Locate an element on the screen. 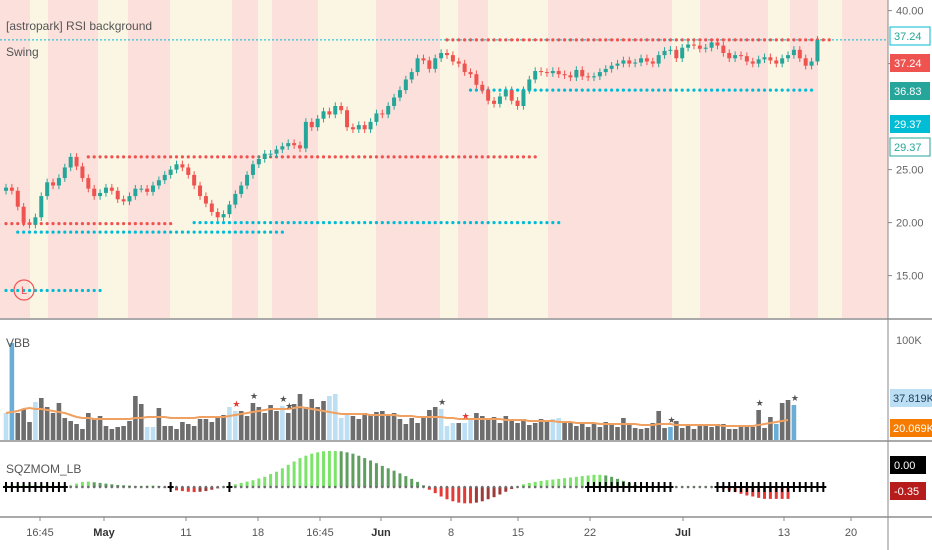 Image resolution: width=932 pixels, height=550 pixels. neutral-band is located at coordinates (347, 159).